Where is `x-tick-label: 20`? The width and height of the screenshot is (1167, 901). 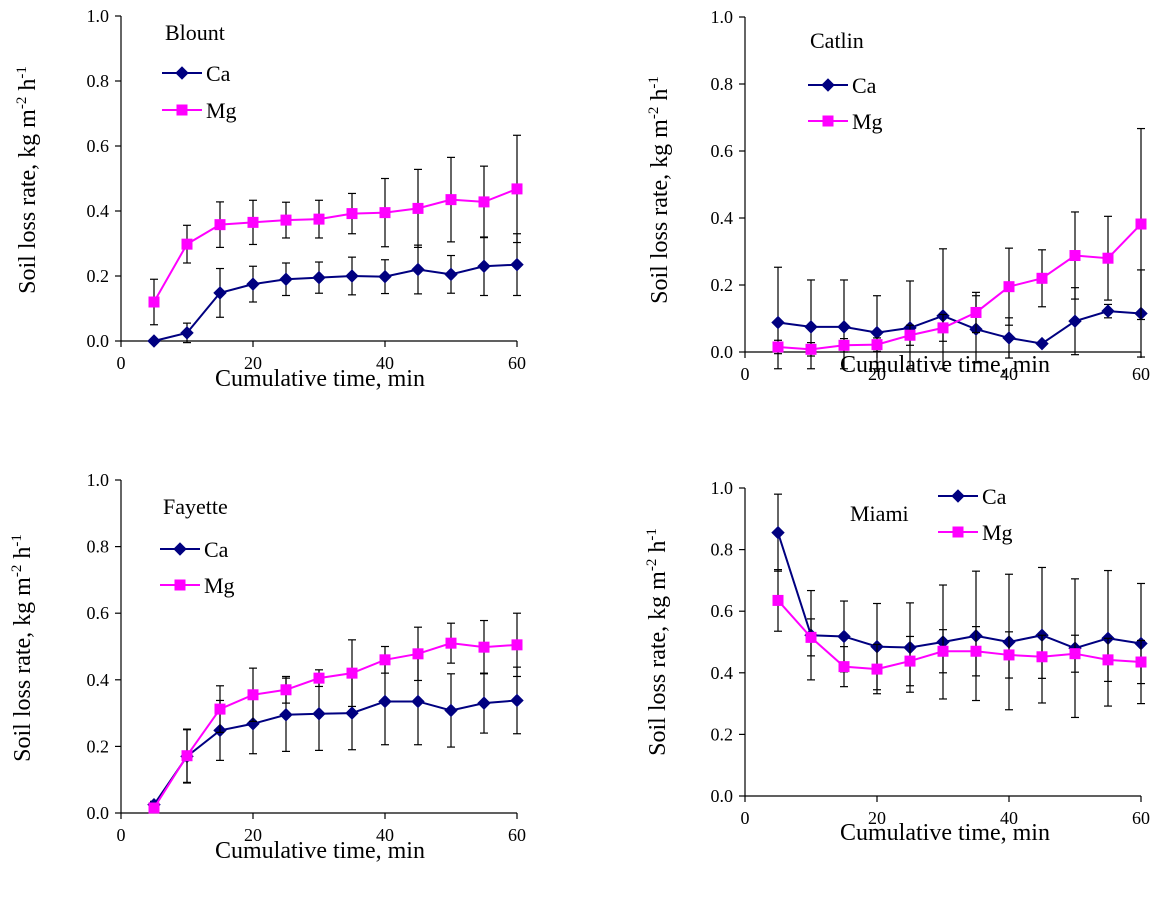 x-tick-label: 20 is located at coordinates (877, 818).